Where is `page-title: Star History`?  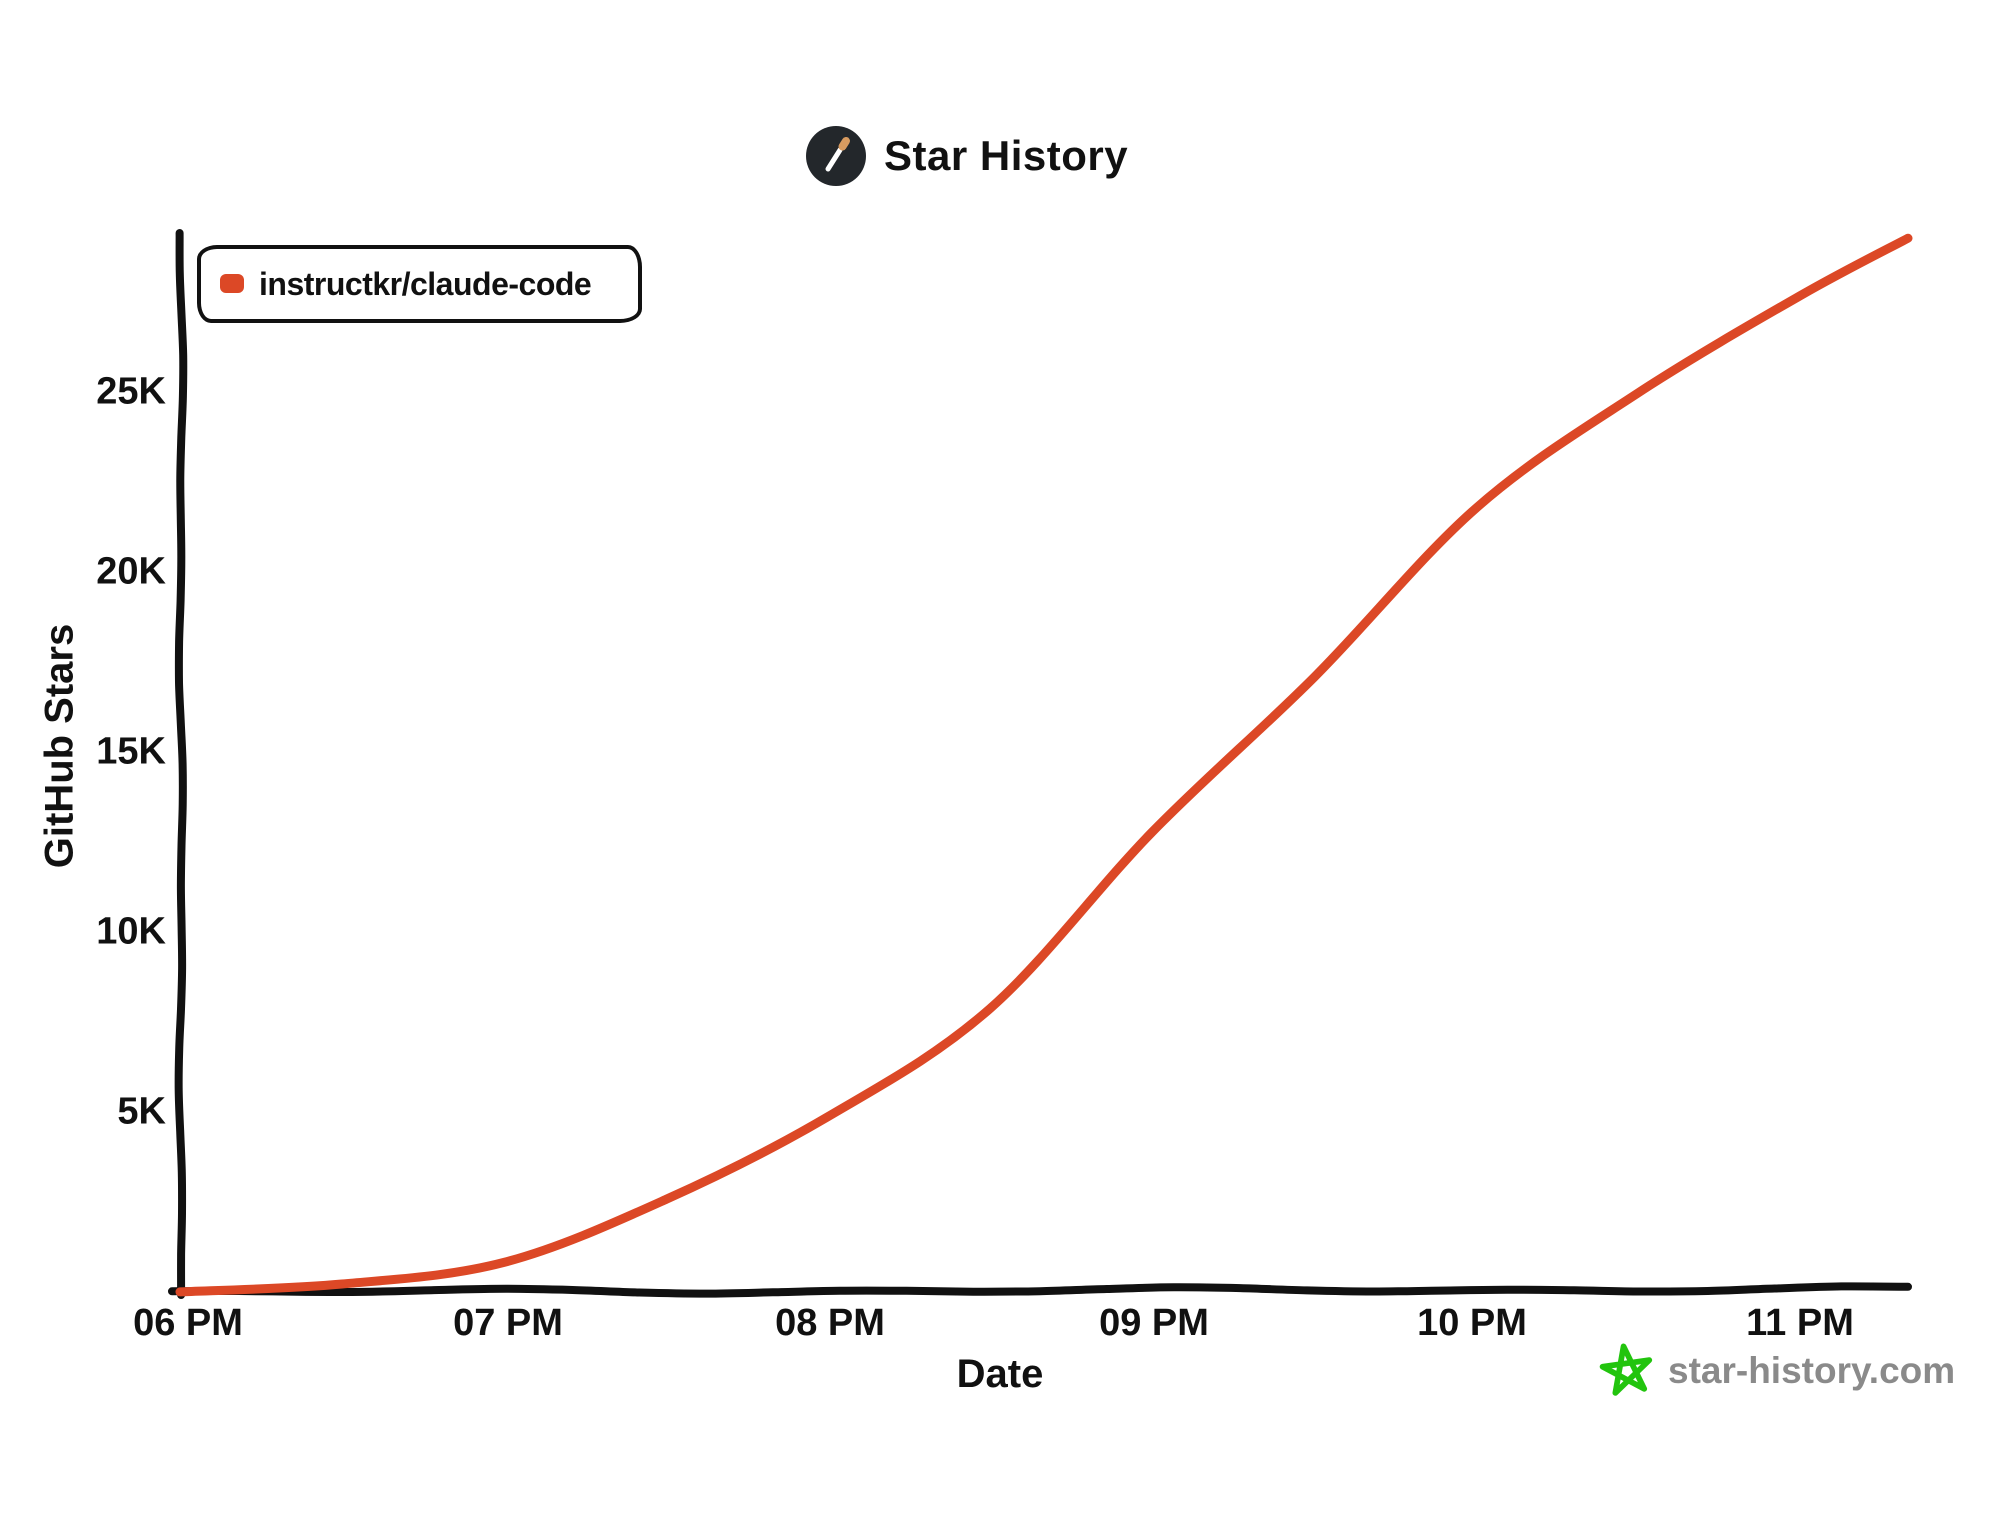 page-title: Star History is located at coordinates (1006, 155).